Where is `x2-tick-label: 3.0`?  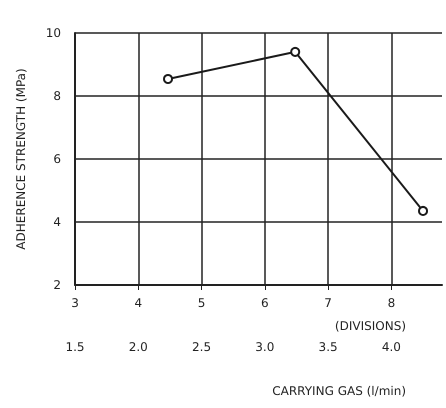
x2-tick-label: 3.0 is located at coordinates (264, 347).